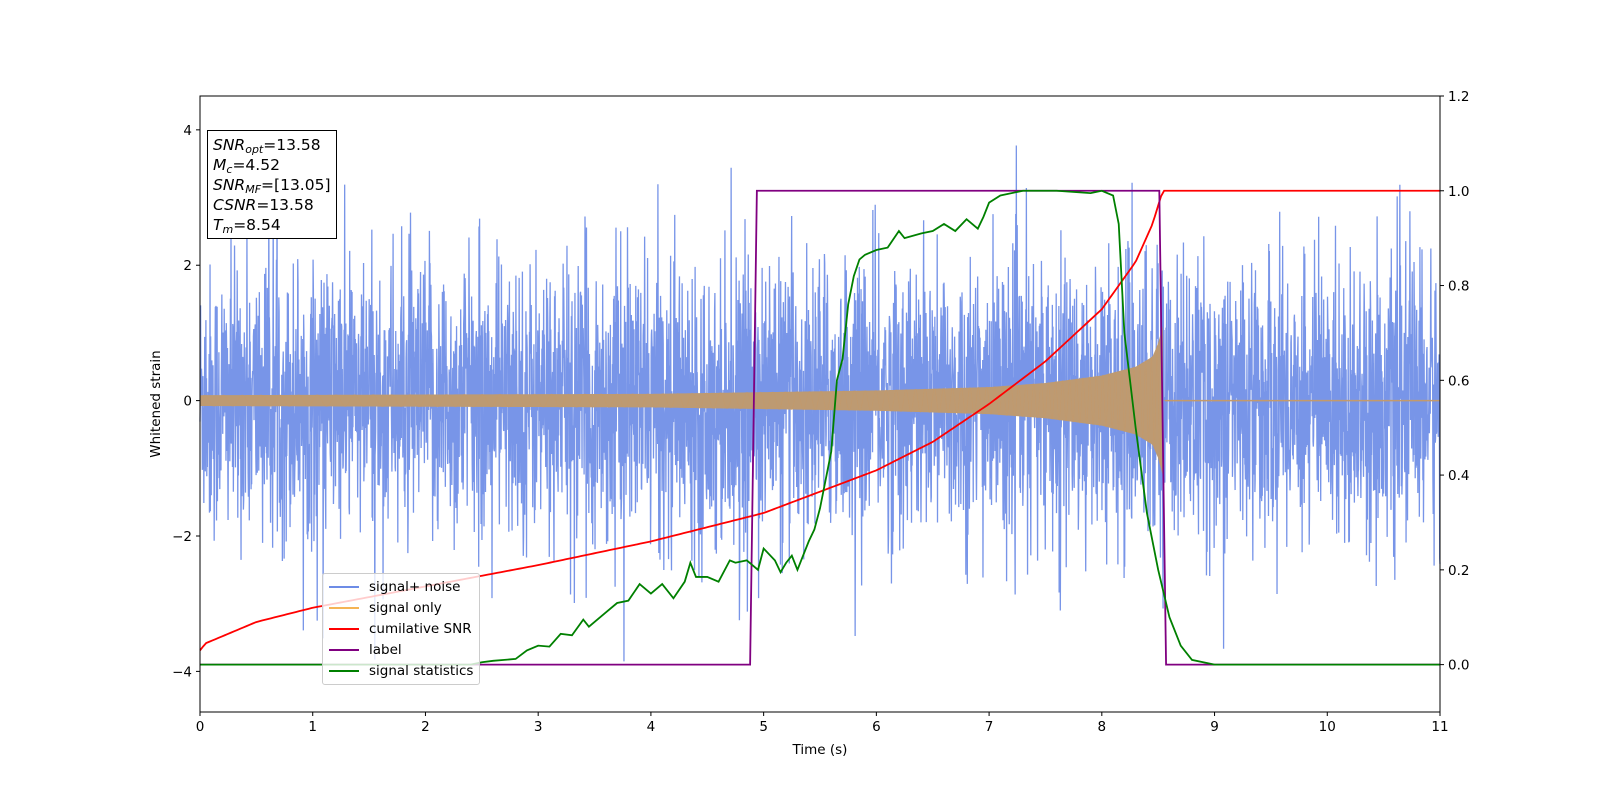 The height and width of the screenshot is (800, 1600). Describe the element at coordinates (651, 727) in the screenshot. I see `x-tick-label: 4` at that location.